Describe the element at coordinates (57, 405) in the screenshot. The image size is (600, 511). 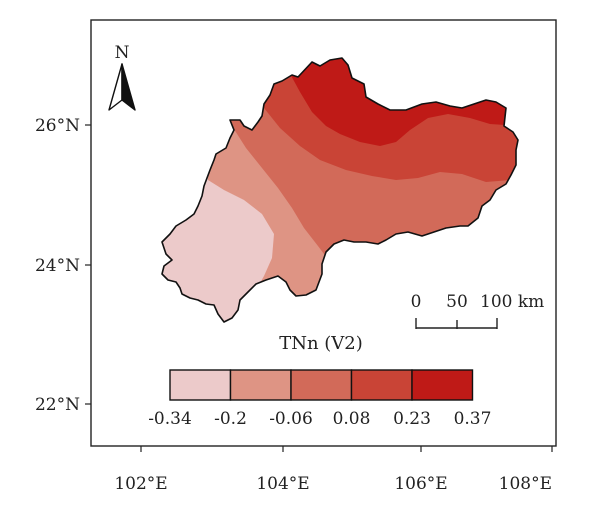
I see `lat-label-22: 22°N` at that location.